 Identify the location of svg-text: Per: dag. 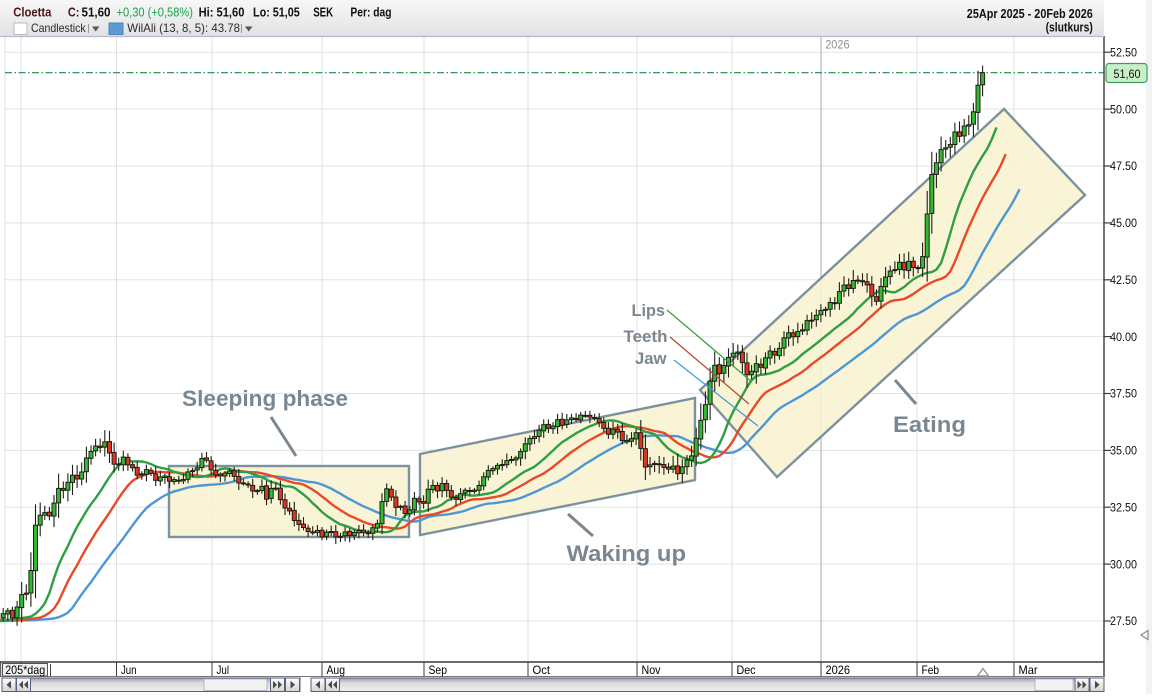
(370, 13).